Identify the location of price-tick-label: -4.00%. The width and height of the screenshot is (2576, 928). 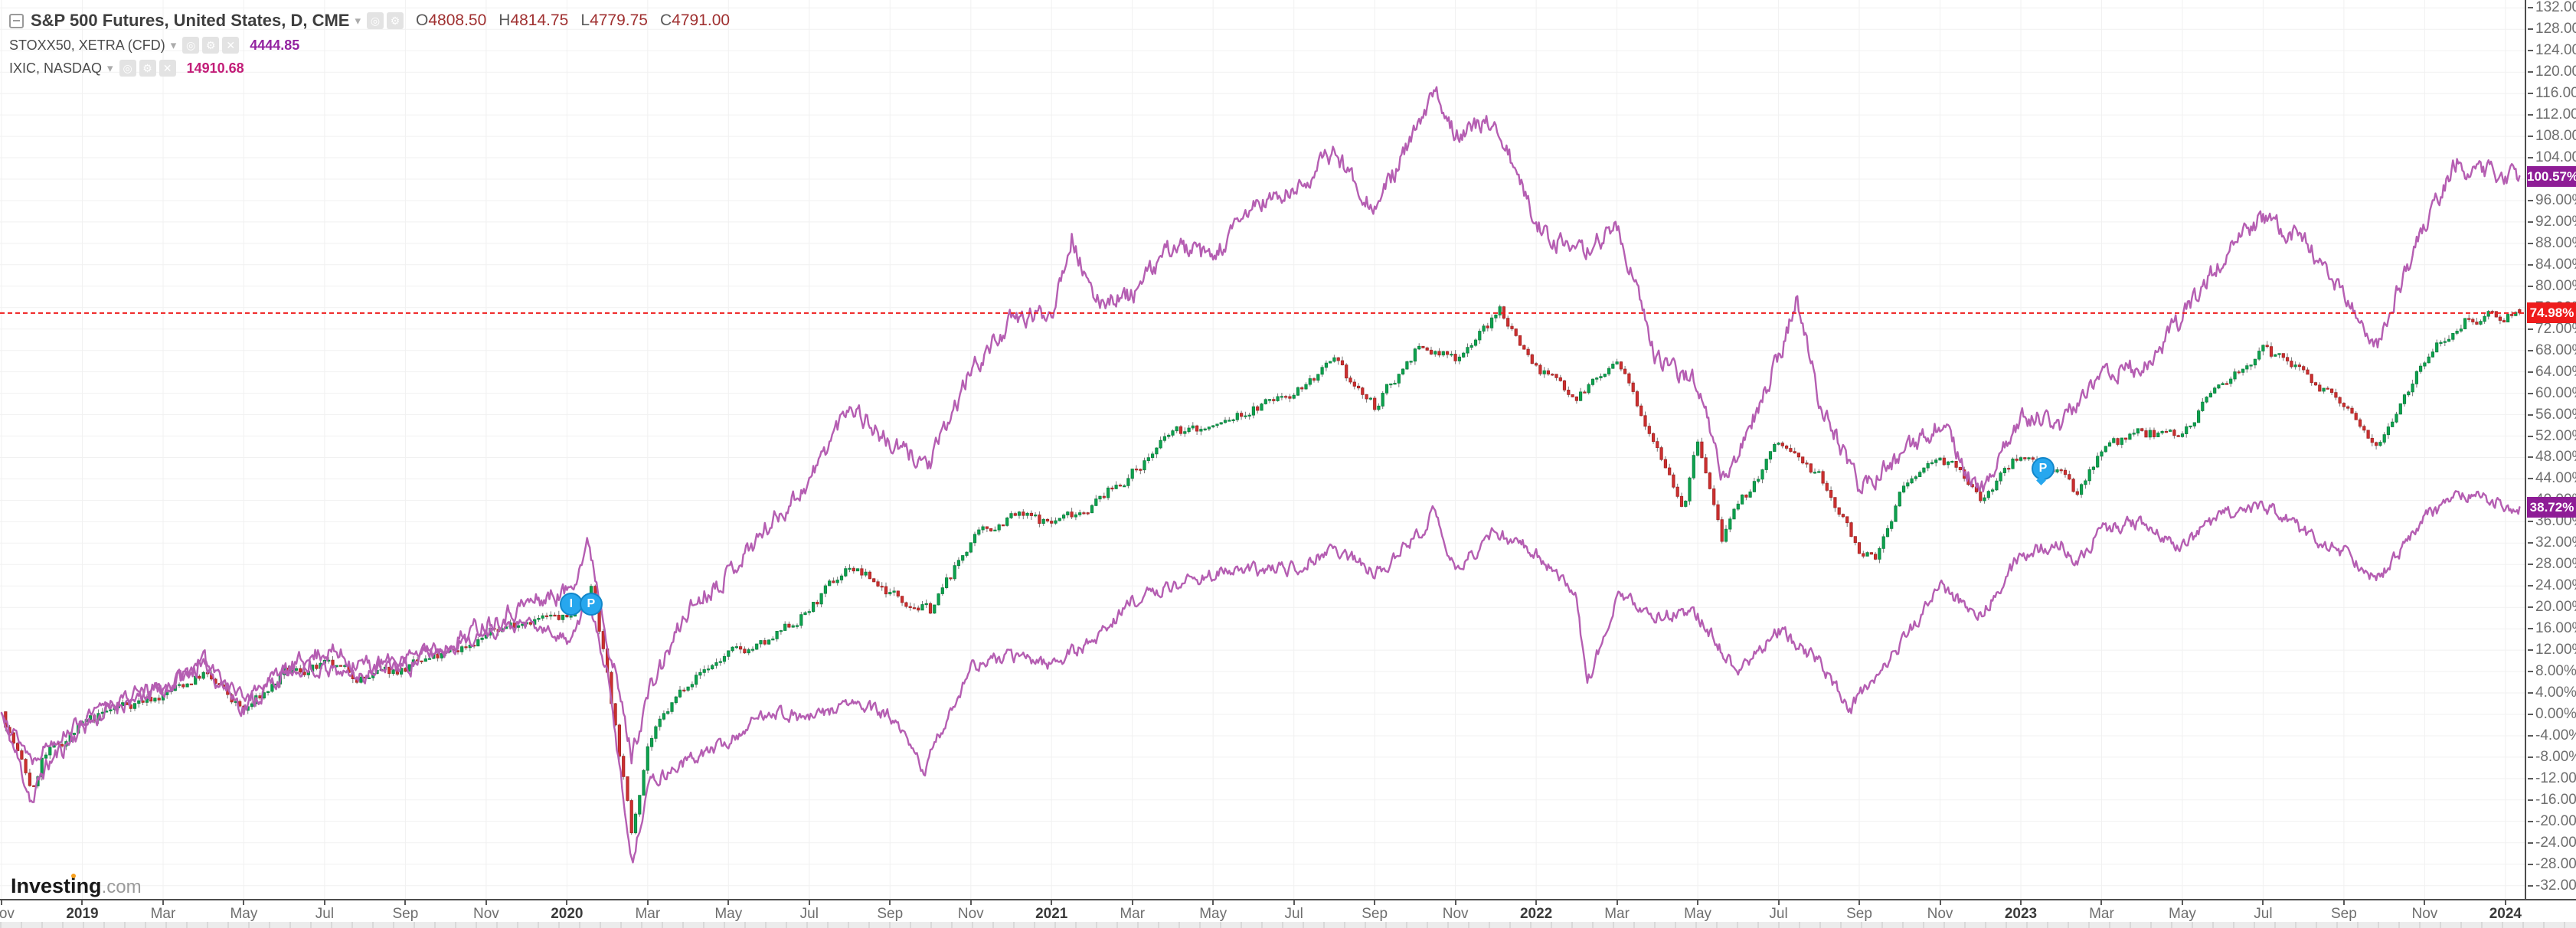
(2551, 736).